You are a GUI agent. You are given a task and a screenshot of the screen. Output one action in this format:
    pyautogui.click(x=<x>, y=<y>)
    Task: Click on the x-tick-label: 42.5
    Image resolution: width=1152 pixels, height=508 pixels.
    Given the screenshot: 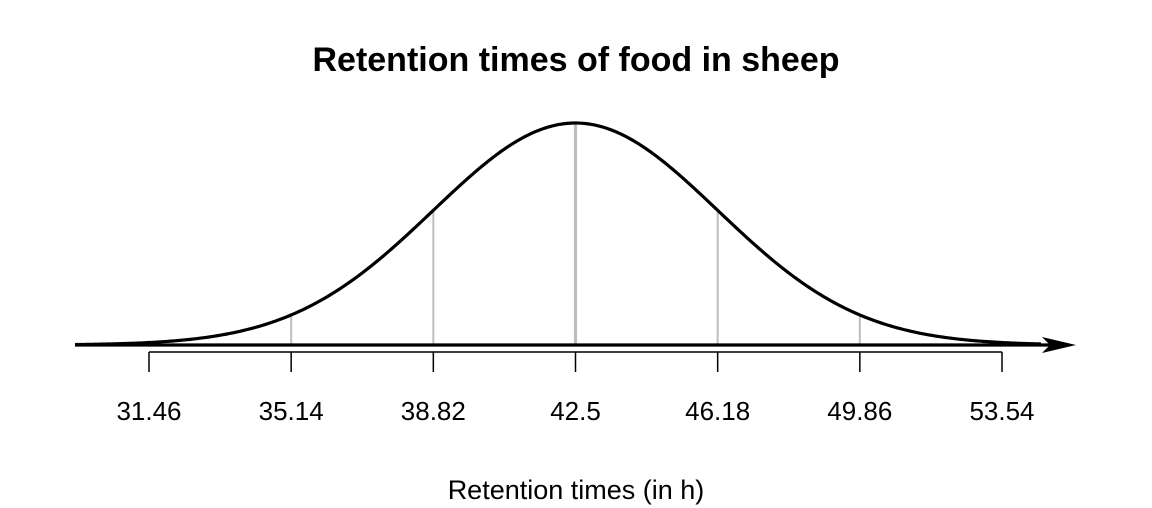 What is the action you would take?
    pyautogui.click(x=575, y=411)
    